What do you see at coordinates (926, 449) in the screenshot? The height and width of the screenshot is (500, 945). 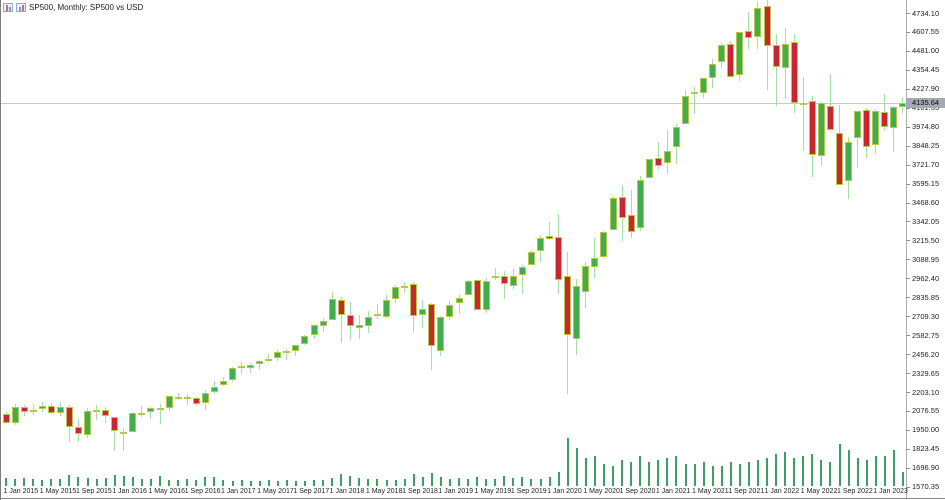 I see `y-axis-label: 1823.45` at bounding box center [926, 449].